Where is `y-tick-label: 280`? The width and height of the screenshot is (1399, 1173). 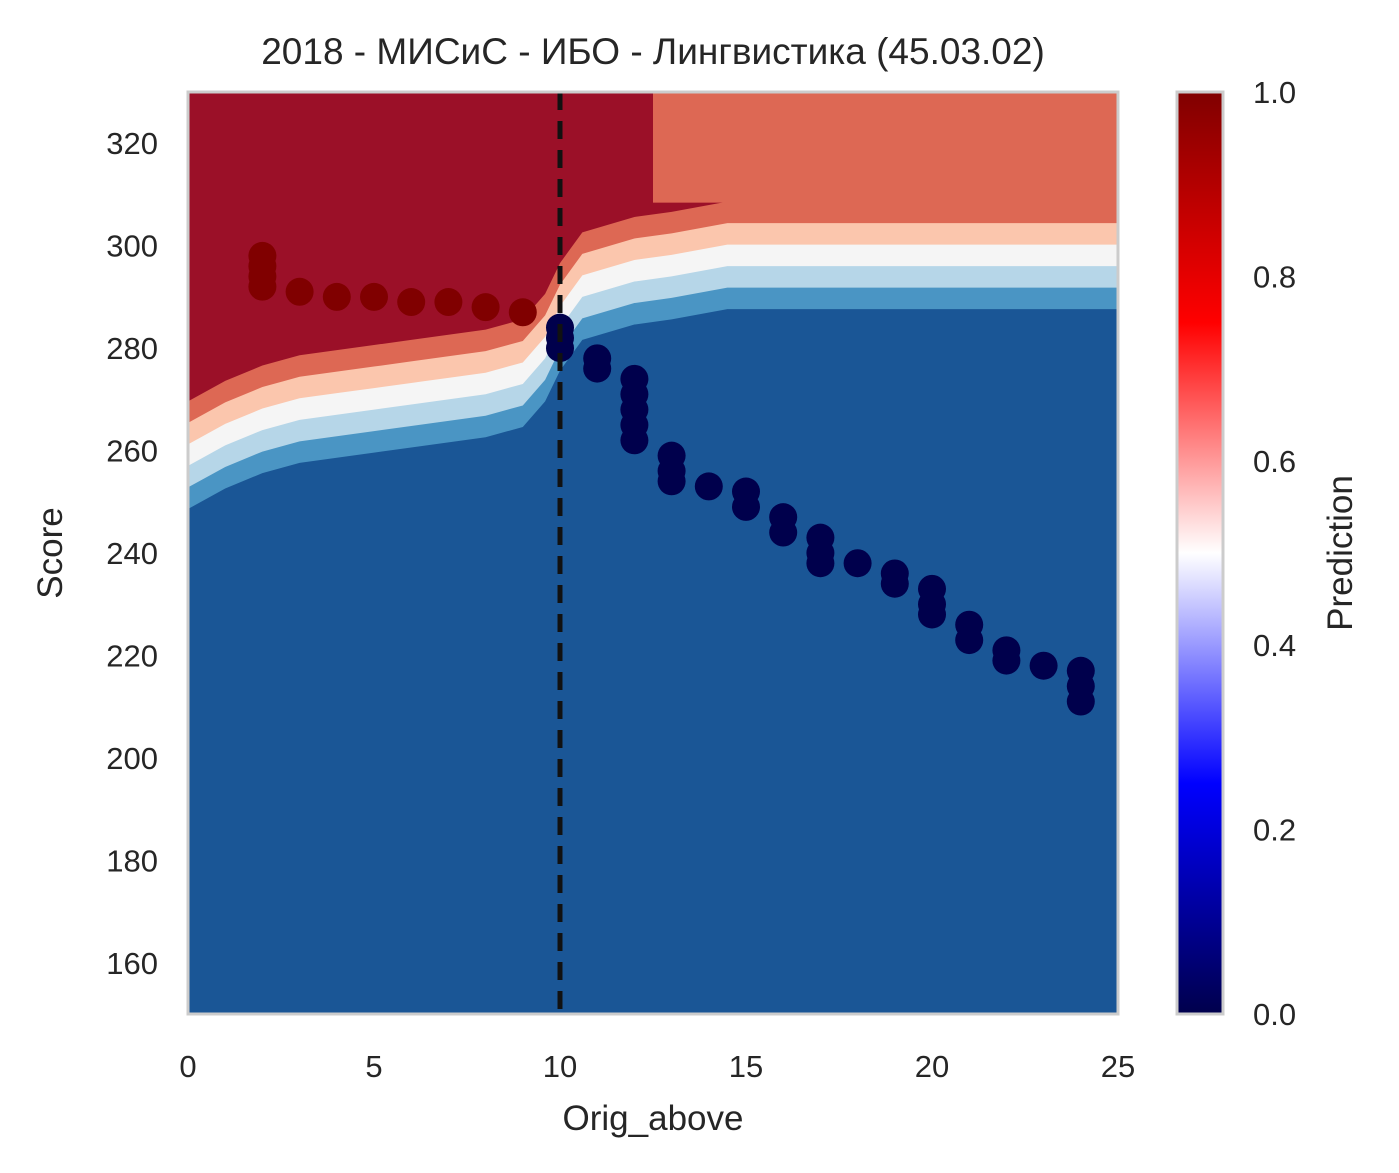
y-tick-label: 280 is located at coordinates (132, 348).